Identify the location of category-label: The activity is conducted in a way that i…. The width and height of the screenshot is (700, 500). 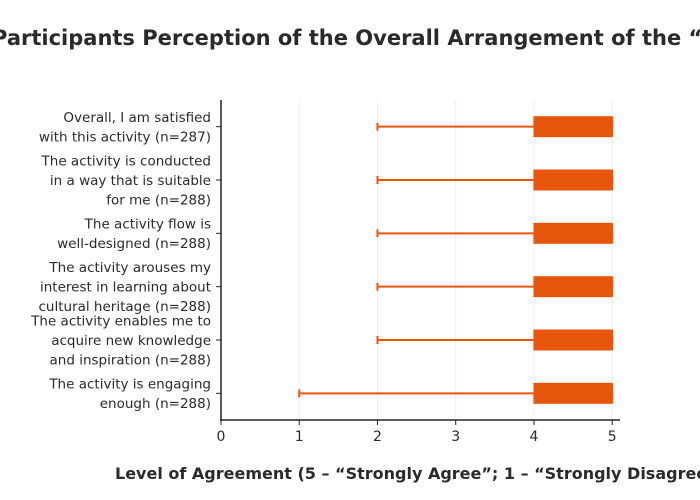
(126, 181).